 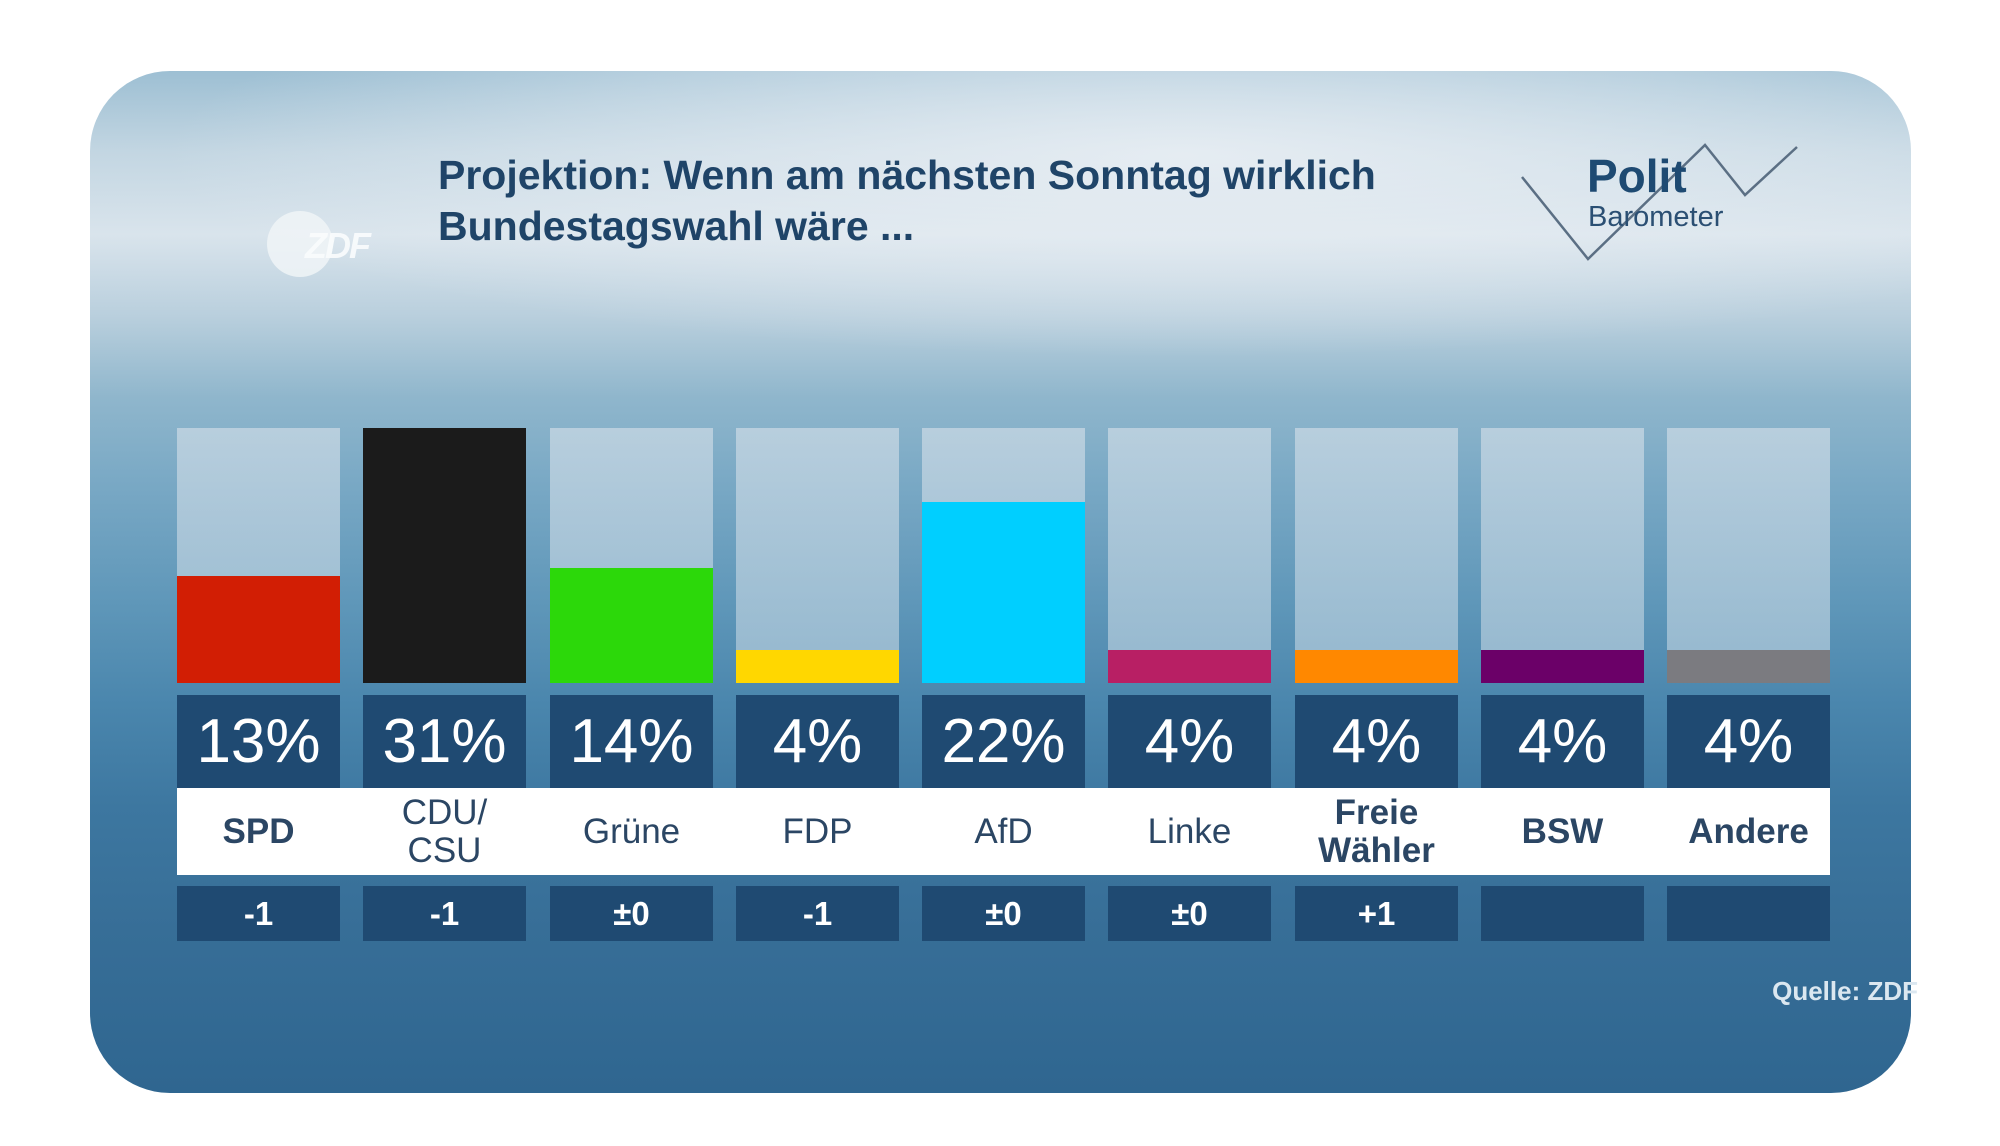 I want to click on bar-track-bsw, so click(x=1562, y=555).